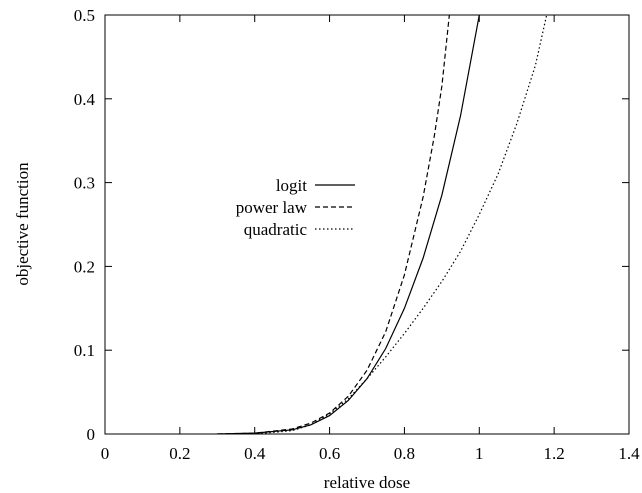  What do you see at coordinates (276, 229) in the screenshot?
I see `legend-label: quadratic` at bounding box center [276, 229].